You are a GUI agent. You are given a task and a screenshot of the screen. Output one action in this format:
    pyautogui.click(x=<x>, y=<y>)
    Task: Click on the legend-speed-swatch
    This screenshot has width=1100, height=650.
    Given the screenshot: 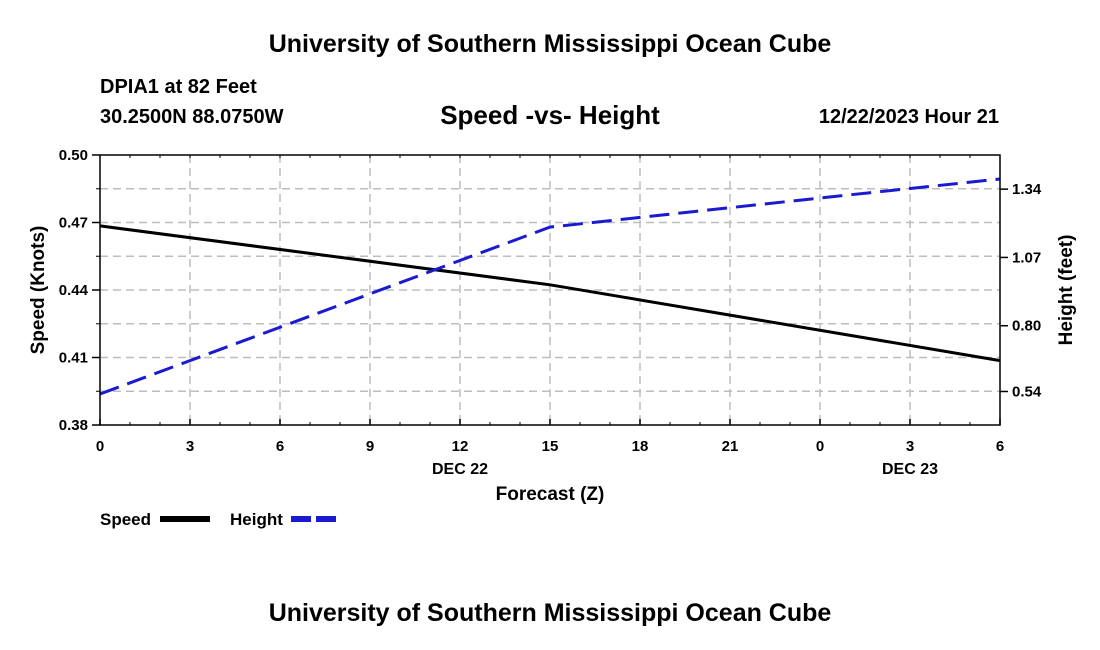 What is the action you would take?
    pyautogui.click(x=185, y=519)
    